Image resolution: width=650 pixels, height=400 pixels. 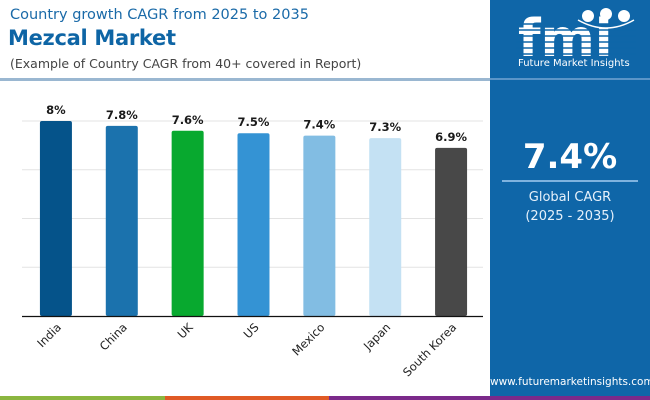 What do you see at coordinates (570, 157) in the screenshot?
I see `global-cagr-value: 7.4%` at bounding box center [570, 157].